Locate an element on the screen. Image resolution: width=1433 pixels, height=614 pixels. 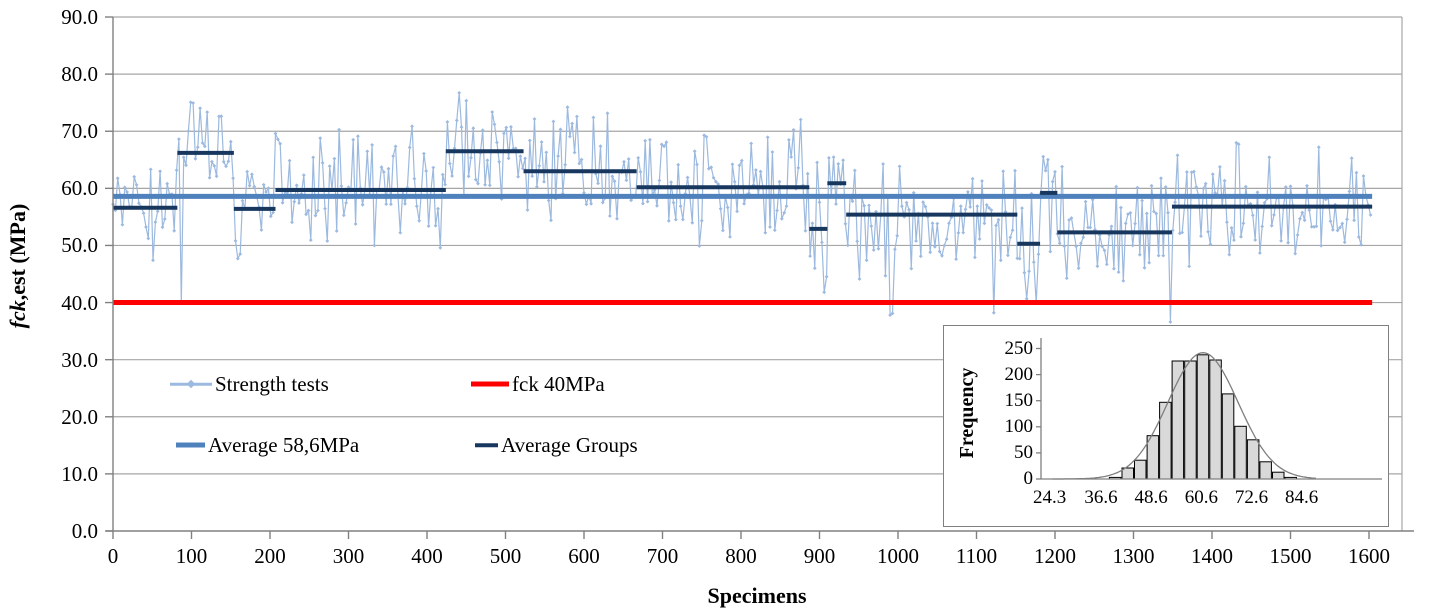
y-tick-label: 70.0 is located at coordinates (79, 131).